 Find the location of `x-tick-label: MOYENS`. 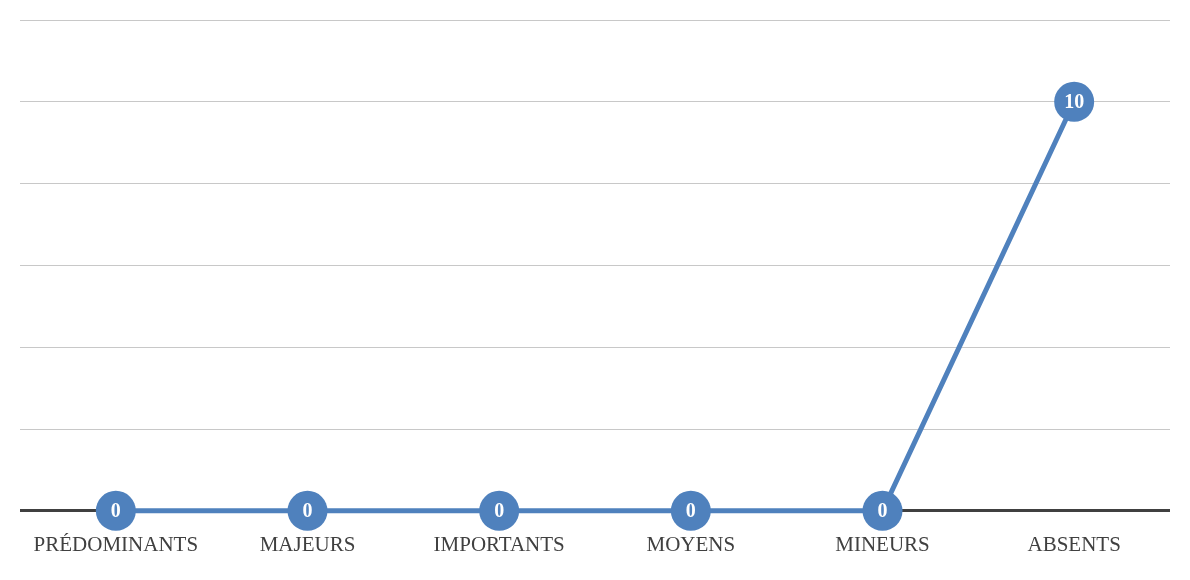

x-tick-label: MOYENS is located at coordinates (691, 543).